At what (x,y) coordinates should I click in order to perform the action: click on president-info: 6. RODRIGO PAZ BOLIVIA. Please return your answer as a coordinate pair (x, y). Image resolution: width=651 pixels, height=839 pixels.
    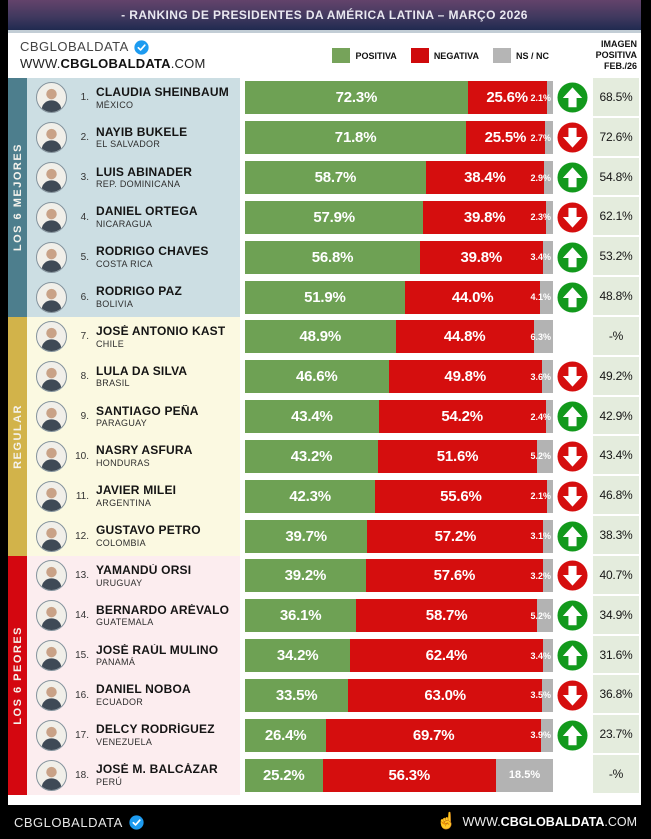
    Looking at the image, I should click on (133, 297).